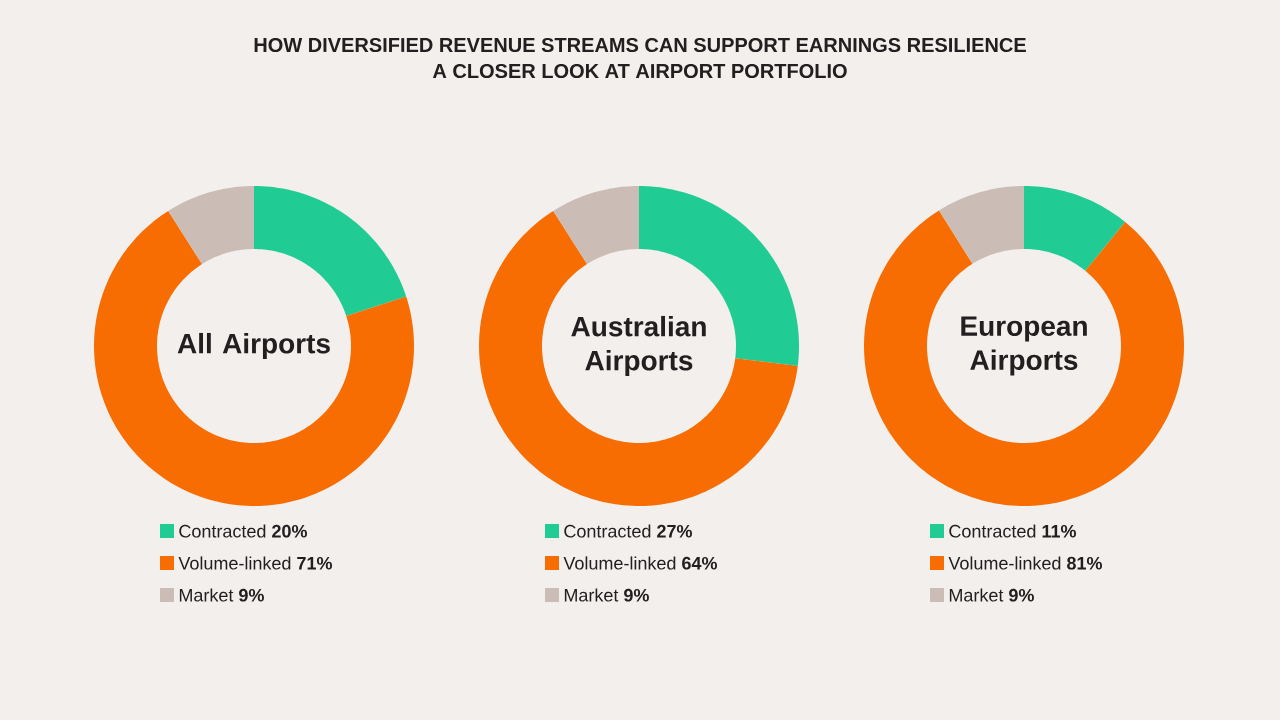 The image size is (1280, 720). What do you see at coordinates (638, 346) in the screenshot?
I see `text: Australian Airports` at bounding box center [638, 346].